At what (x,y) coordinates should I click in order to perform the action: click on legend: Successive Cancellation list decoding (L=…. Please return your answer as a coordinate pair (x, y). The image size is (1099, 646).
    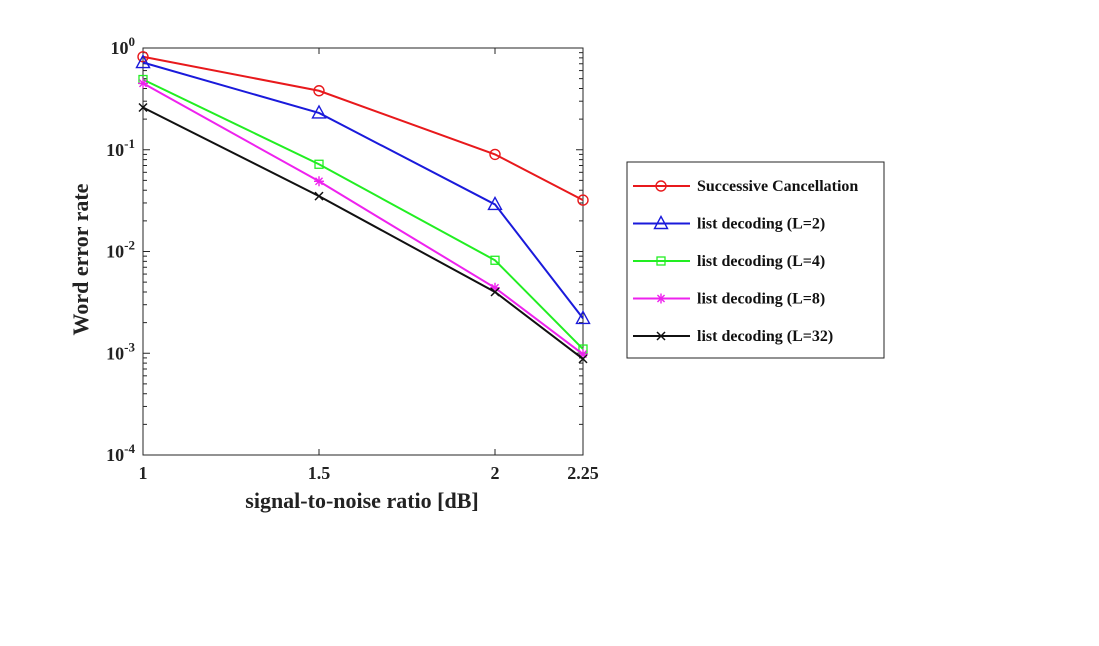
    Looking at the image, I should click on (755, 260).